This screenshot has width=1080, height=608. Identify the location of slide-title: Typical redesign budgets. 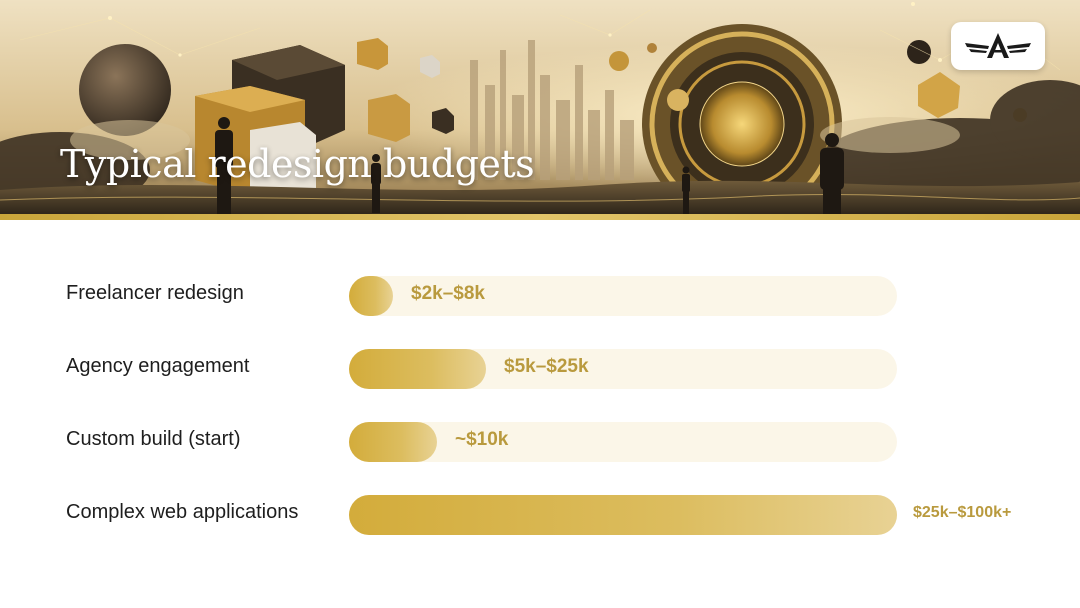
(297, 164).